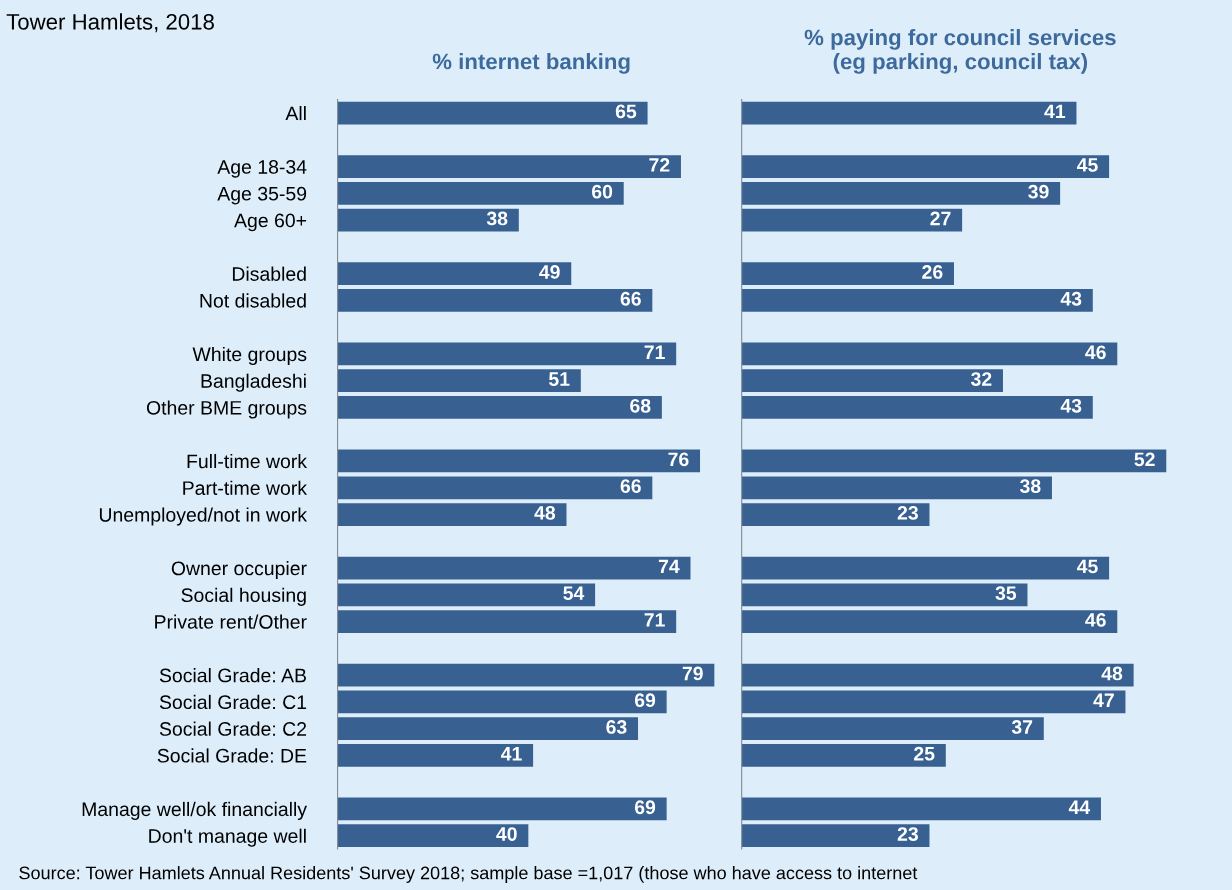  What do you see at coordinates (269, 273) in the screenshot?
I see `y-tick-label: Disabled` at bounding box center [269, 273].